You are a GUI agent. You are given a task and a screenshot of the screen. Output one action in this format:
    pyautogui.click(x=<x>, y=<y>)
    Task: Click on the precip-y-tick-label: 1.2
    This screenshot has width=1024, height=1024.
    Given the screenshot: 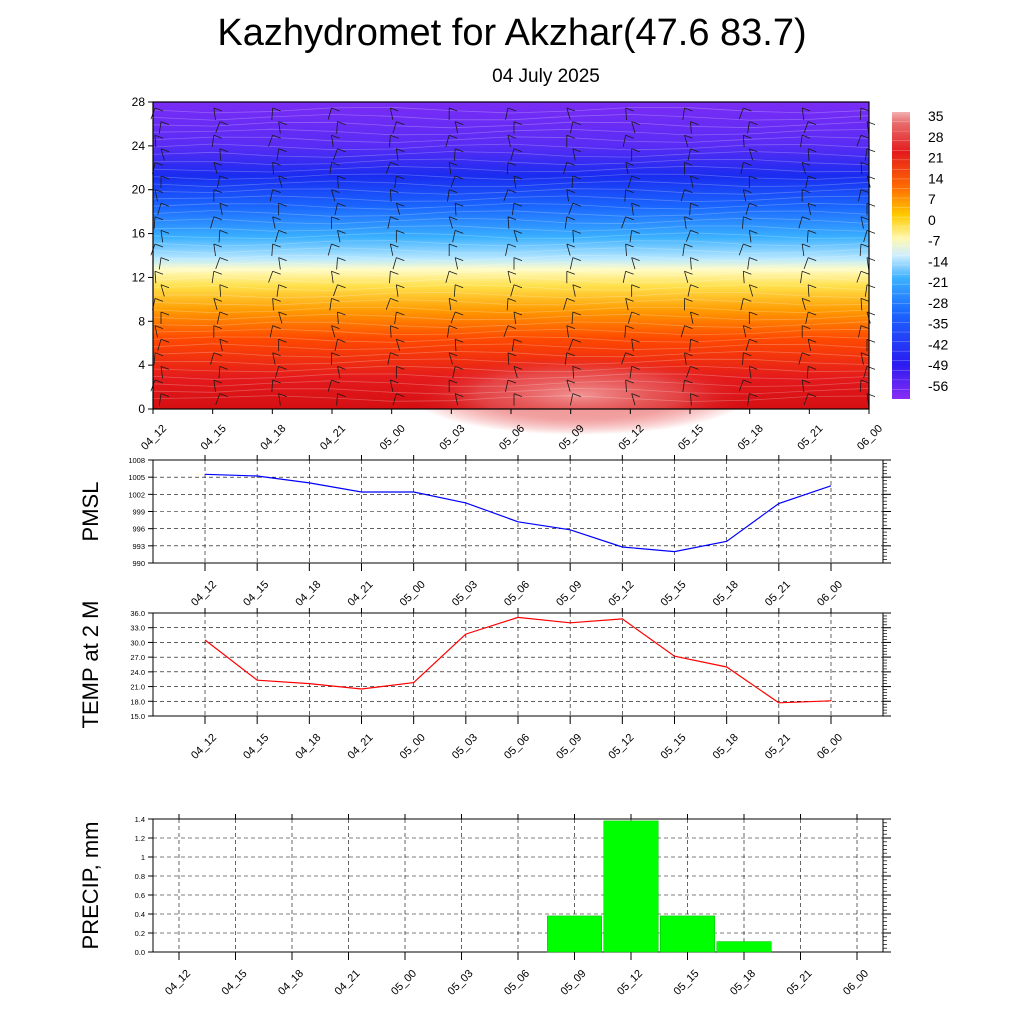 What is the action you would take?
    pyautogui.click(x=140, y=838)
    